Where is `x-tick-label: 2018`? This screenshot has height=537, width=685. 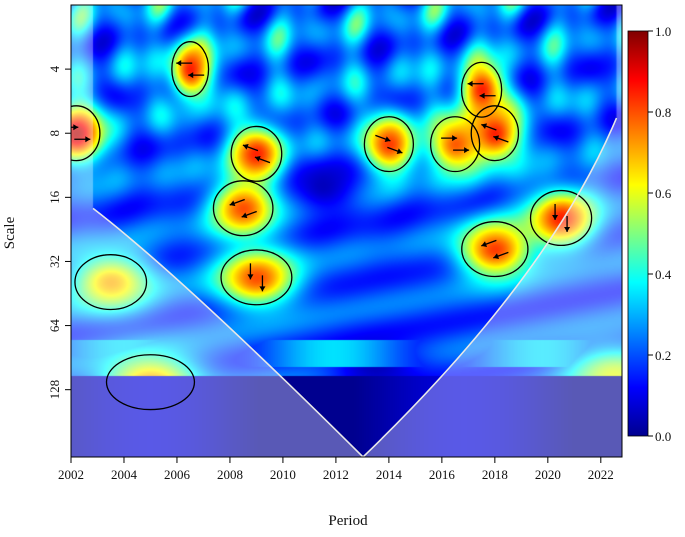 x-tick-label: 2018 is located at coordinates (495, 474).